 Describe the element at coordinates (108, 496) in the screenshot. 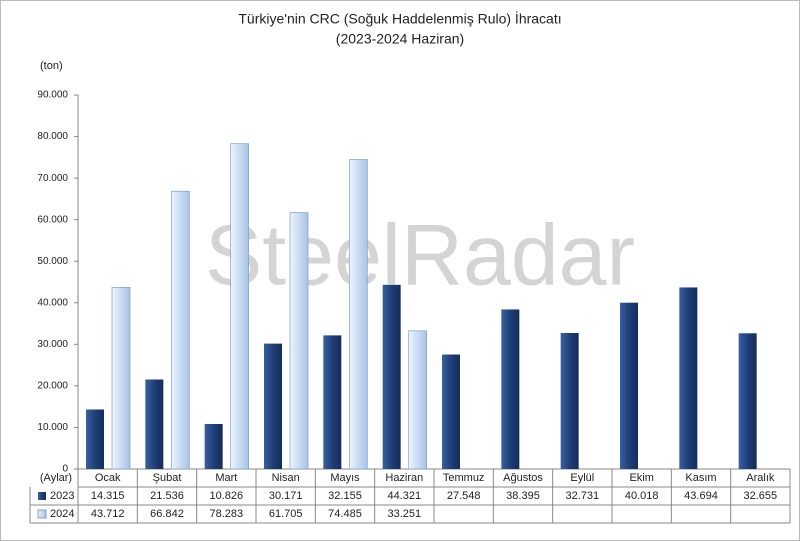

I see `table-value: 14.315` at that location.